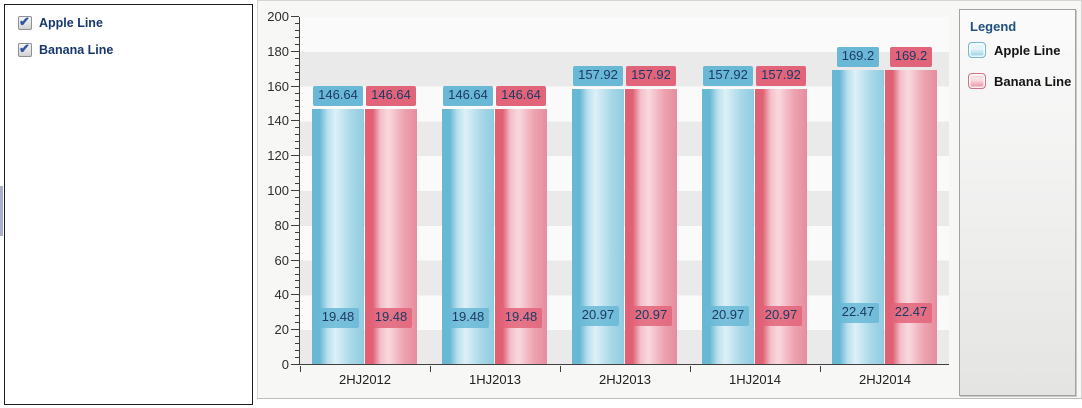 This screenshot has width=1082, height=408. Describe the element at coordinates (338, 236) in the screenshot. I see `bar-apple-line-2HJ2012` at that location.